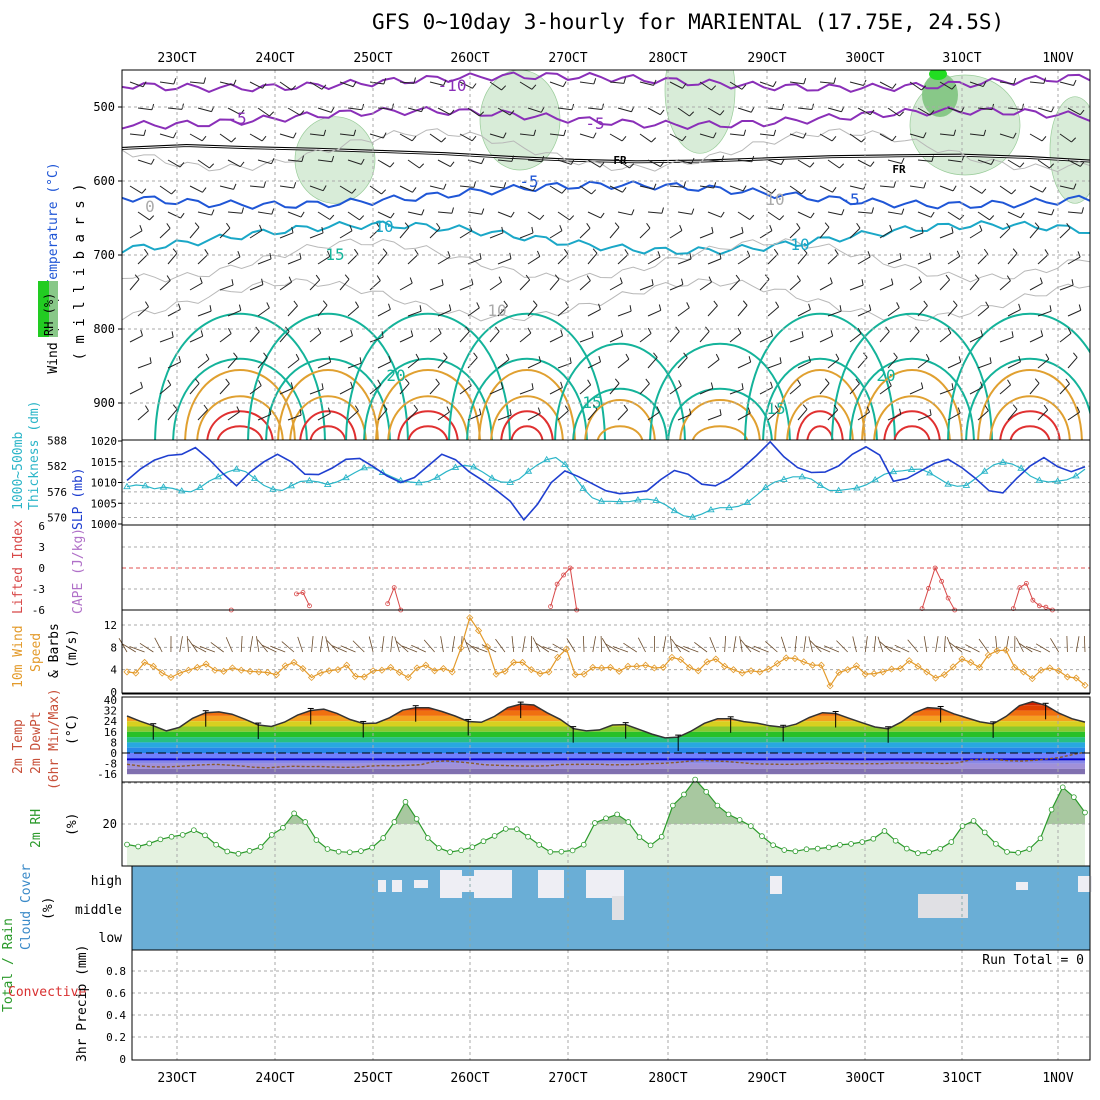 The height and width of the screenshot is (1100, 1100). Describe the element at coordinates (606, 759) in the screenshot. I see `freeze-band` at that location.